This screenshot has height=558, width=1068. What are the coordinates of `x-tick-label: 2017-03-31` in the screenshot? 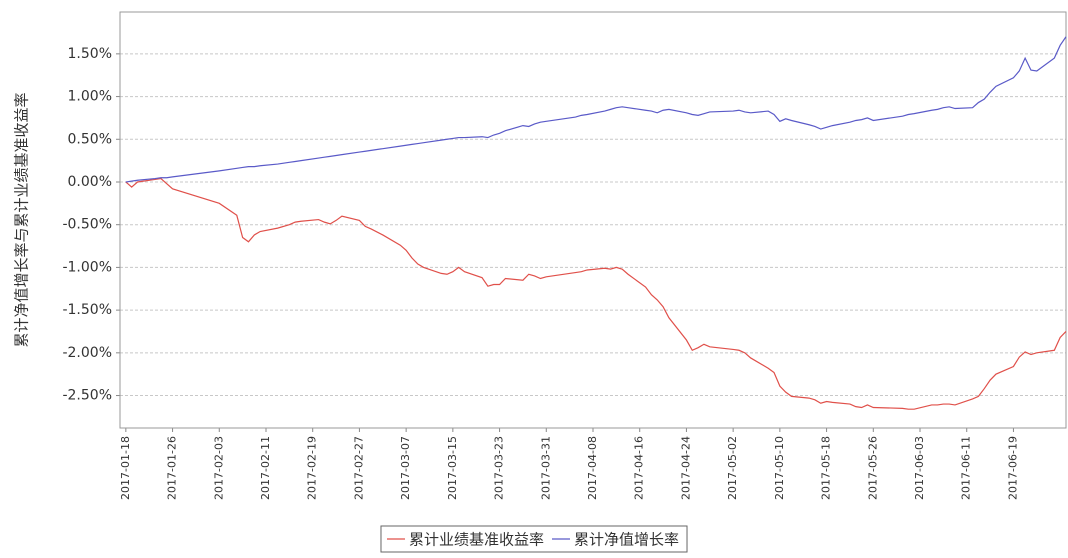 It's located at (545, 468).